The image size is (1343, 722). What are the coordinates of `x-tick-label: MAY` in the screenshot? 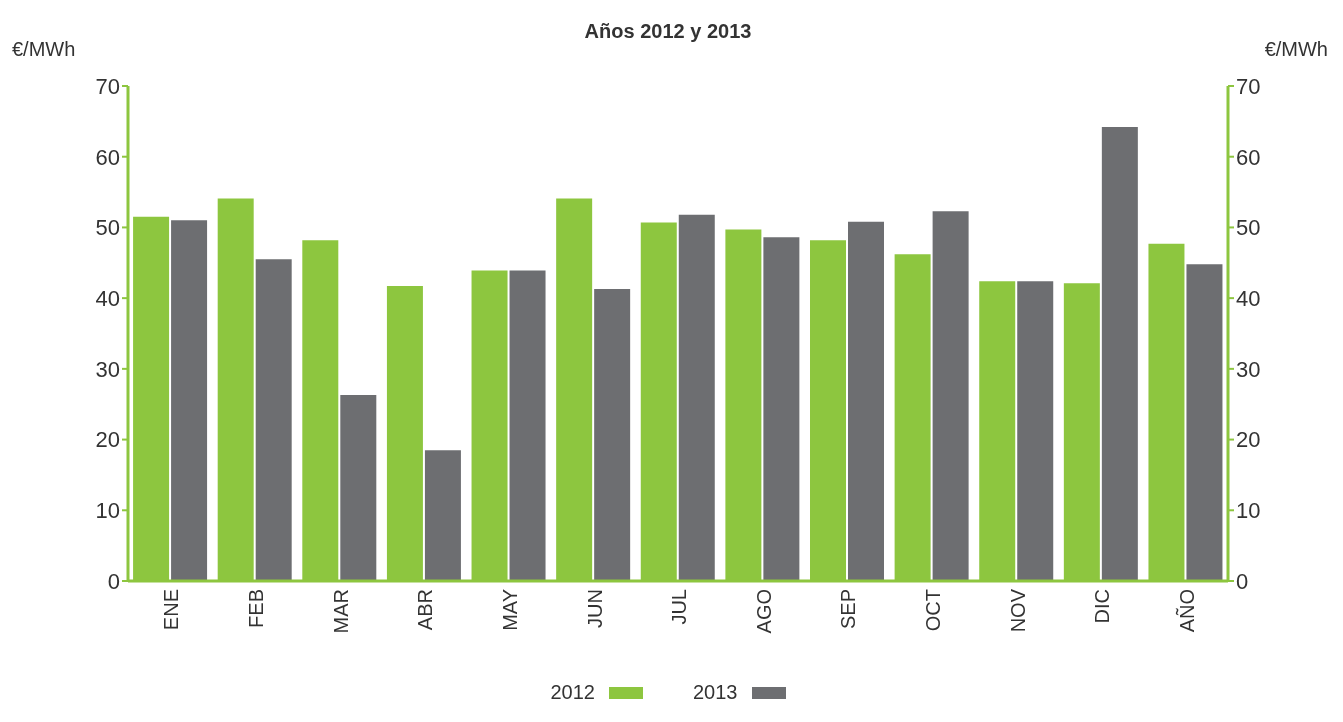 It's located at (509, 610).